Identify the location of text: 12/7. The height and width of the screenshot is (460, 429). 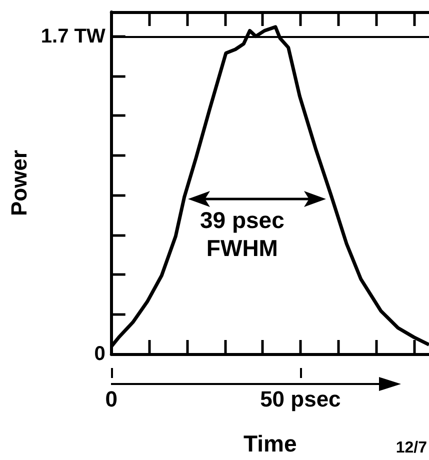
(412, 448).